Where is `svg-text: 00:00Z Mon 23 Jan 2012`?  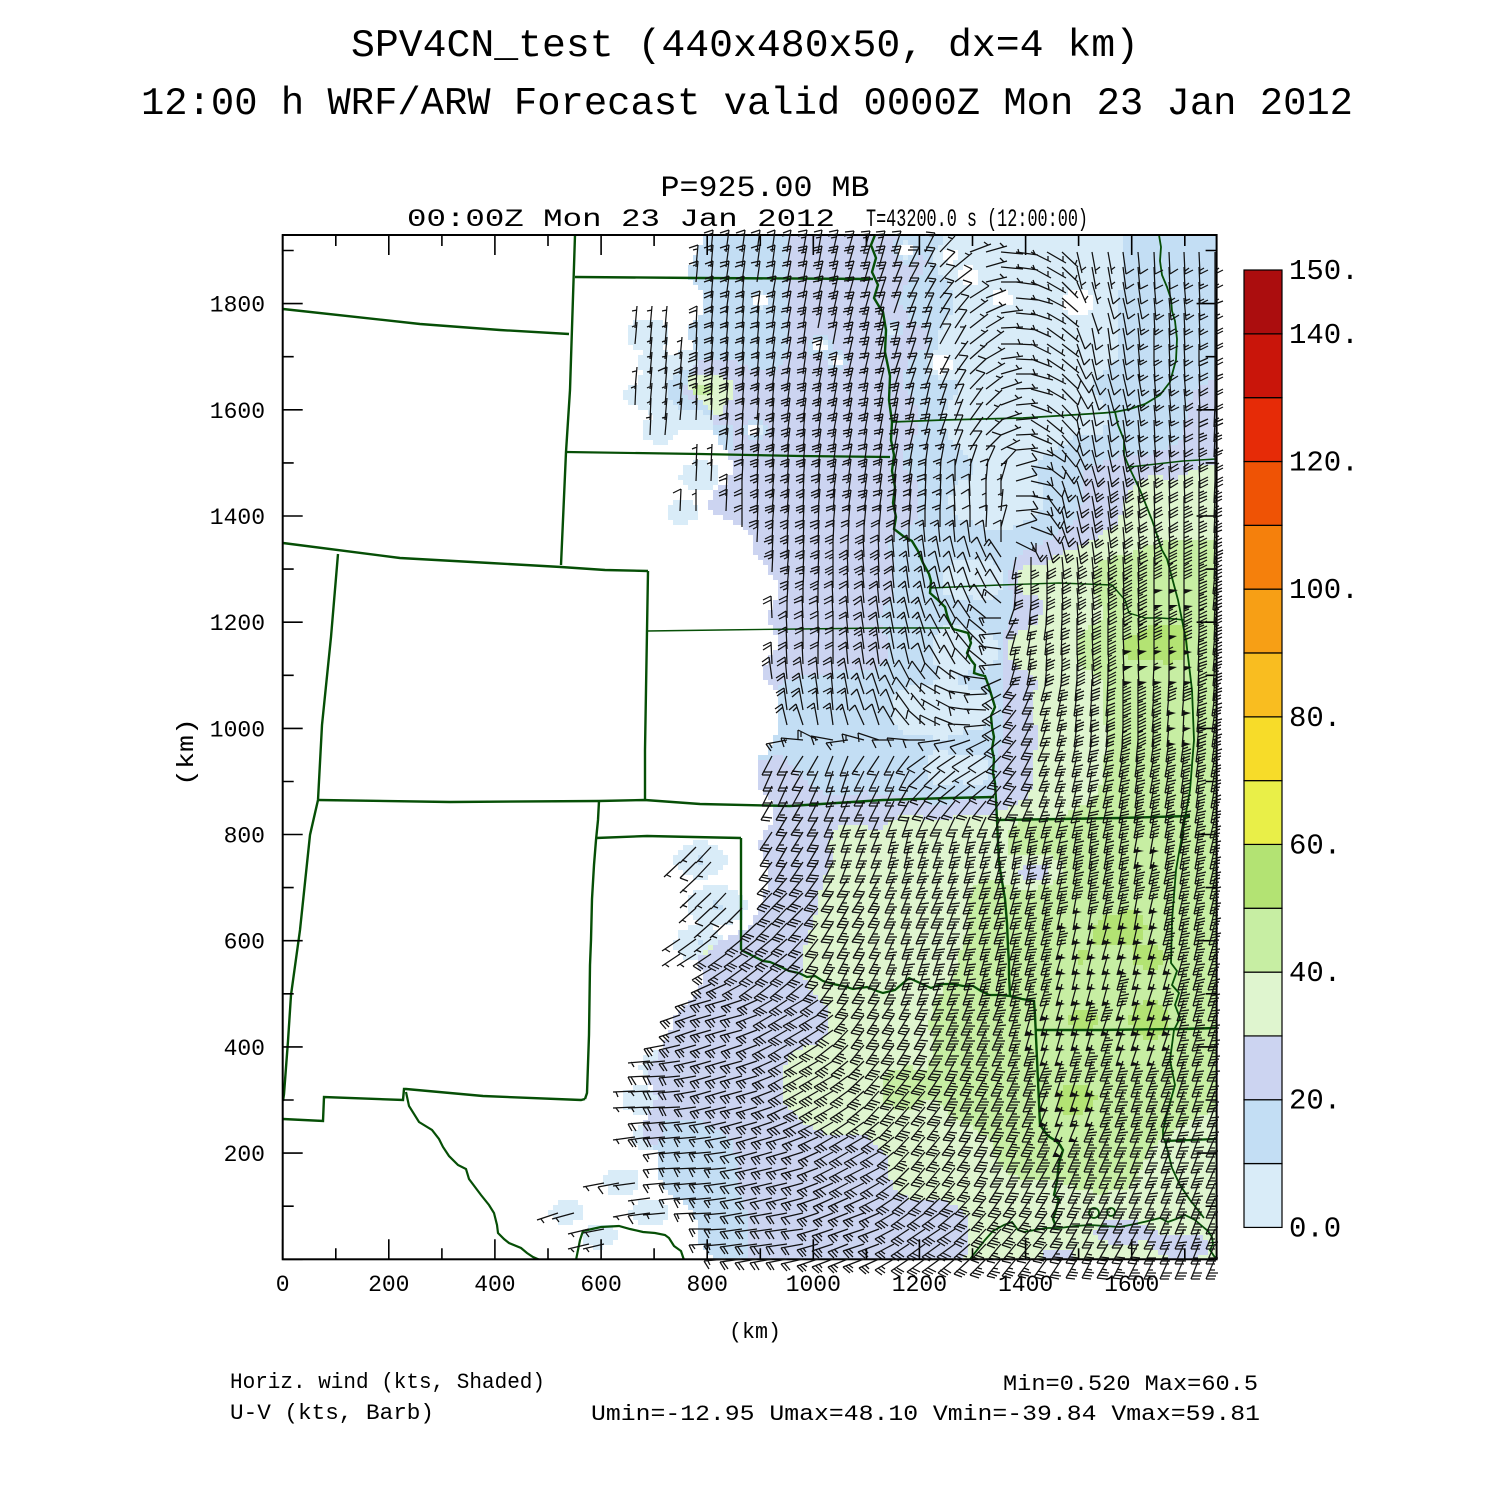 svg-text: 00:00Z Mon 23 Jan 2012 is located at coordinates (621, 219).